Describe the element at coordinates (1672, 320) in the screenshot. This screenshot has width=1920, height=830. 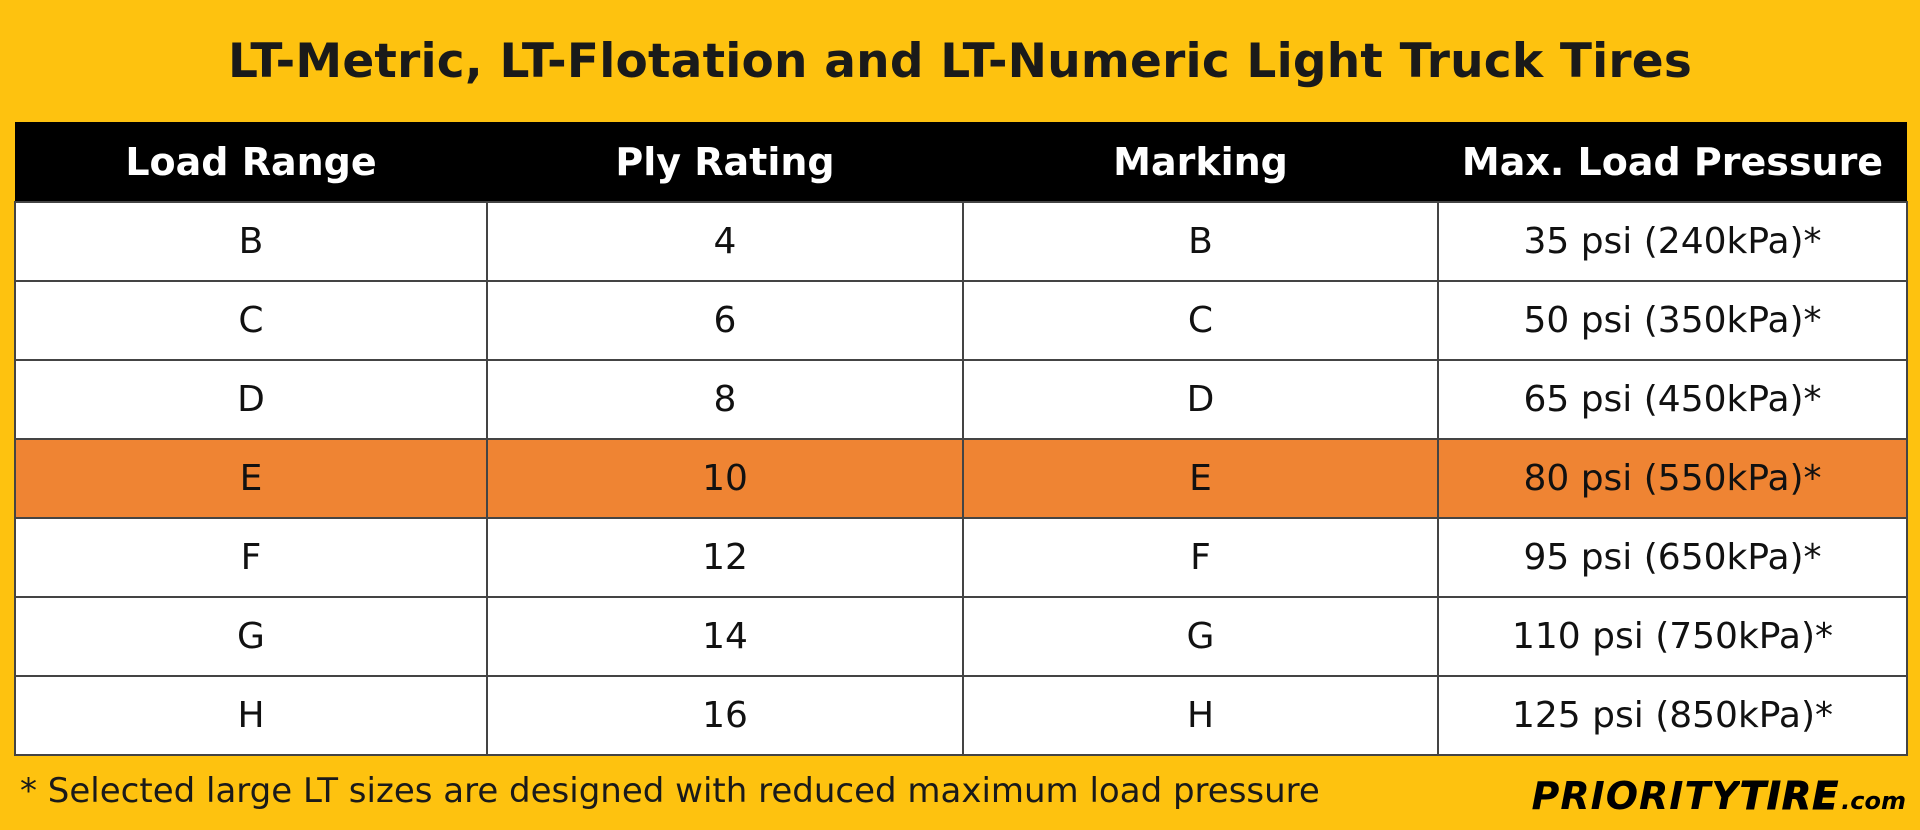
I see `cell-max-load-pressure: 50 psi (350kPa)*` at that location.